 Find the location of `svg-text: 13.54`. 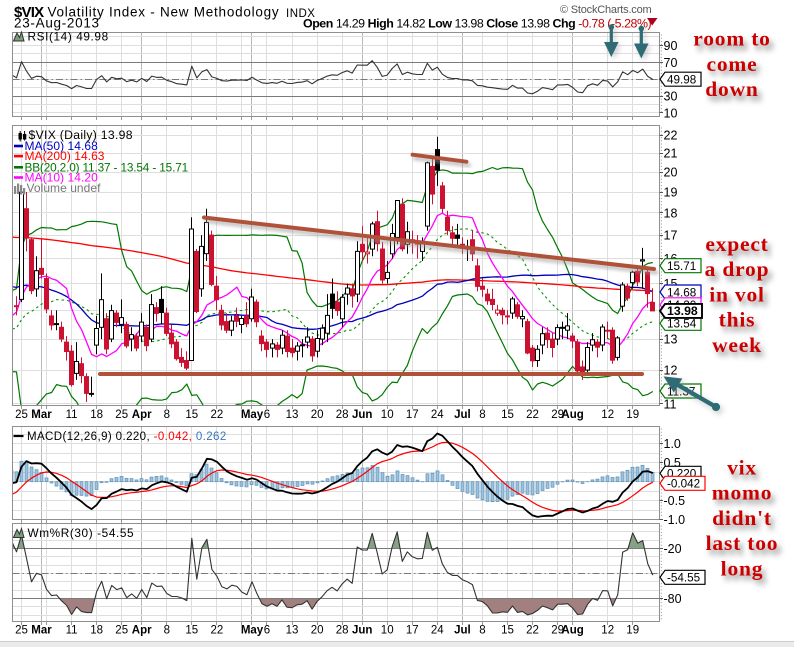

svg-text: 13.54 is located at coordinates (682, 324).